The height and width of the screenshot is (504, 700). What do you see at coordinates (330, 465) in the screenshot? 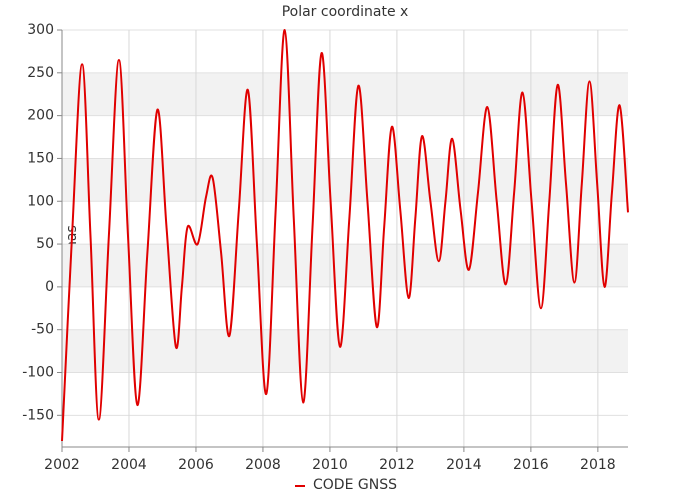
I see `x-tick-label: 2010` at bounding box center [330, 465].